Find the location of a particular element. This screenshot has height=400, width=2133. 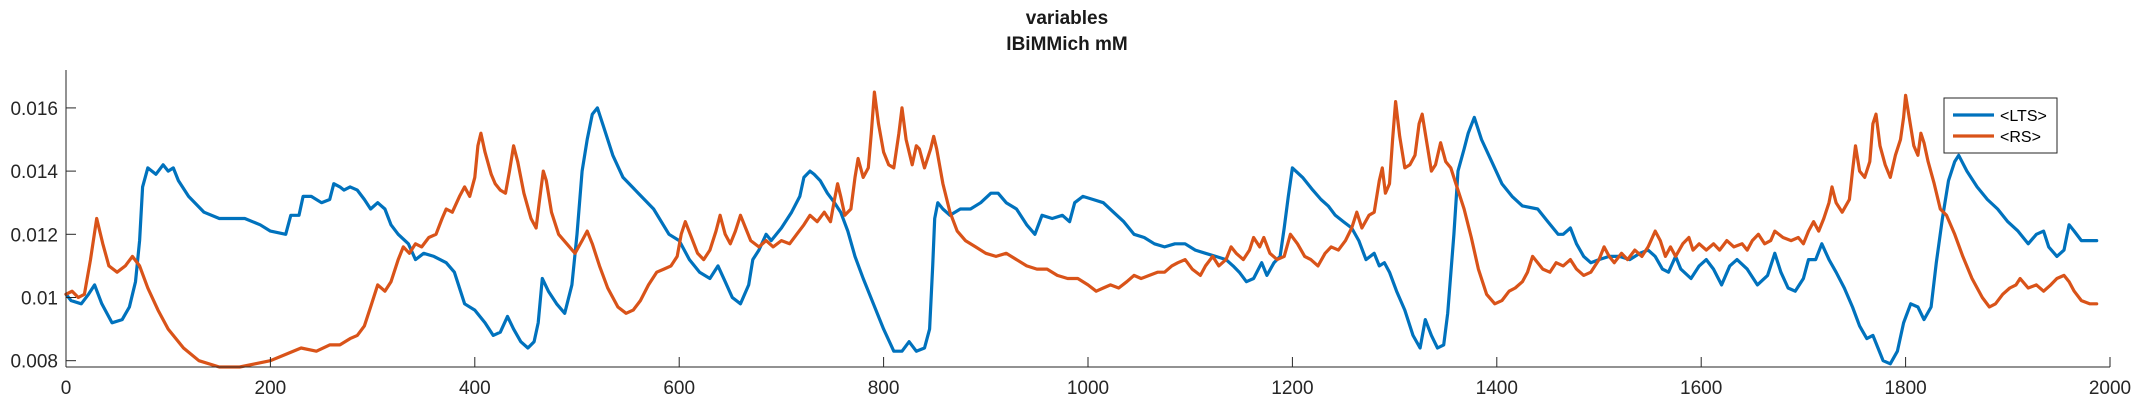

y-tick-label: 0.014 is located at coordinates (34, 172).